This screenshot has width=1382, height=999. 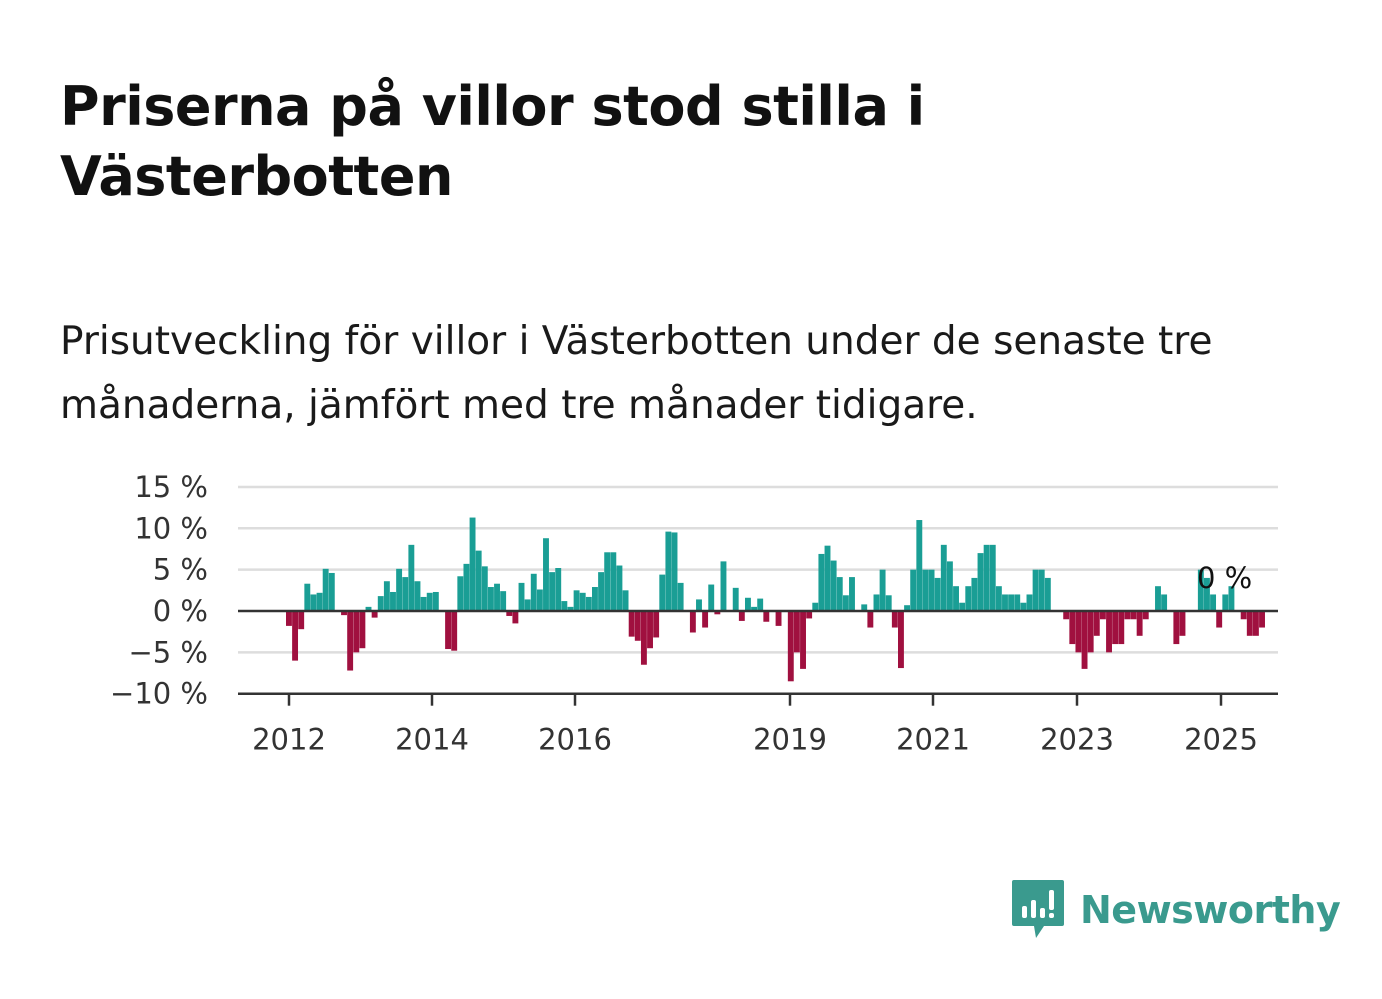 I want to click on y-tick-label: 15 %, so click(x=171, y=487).